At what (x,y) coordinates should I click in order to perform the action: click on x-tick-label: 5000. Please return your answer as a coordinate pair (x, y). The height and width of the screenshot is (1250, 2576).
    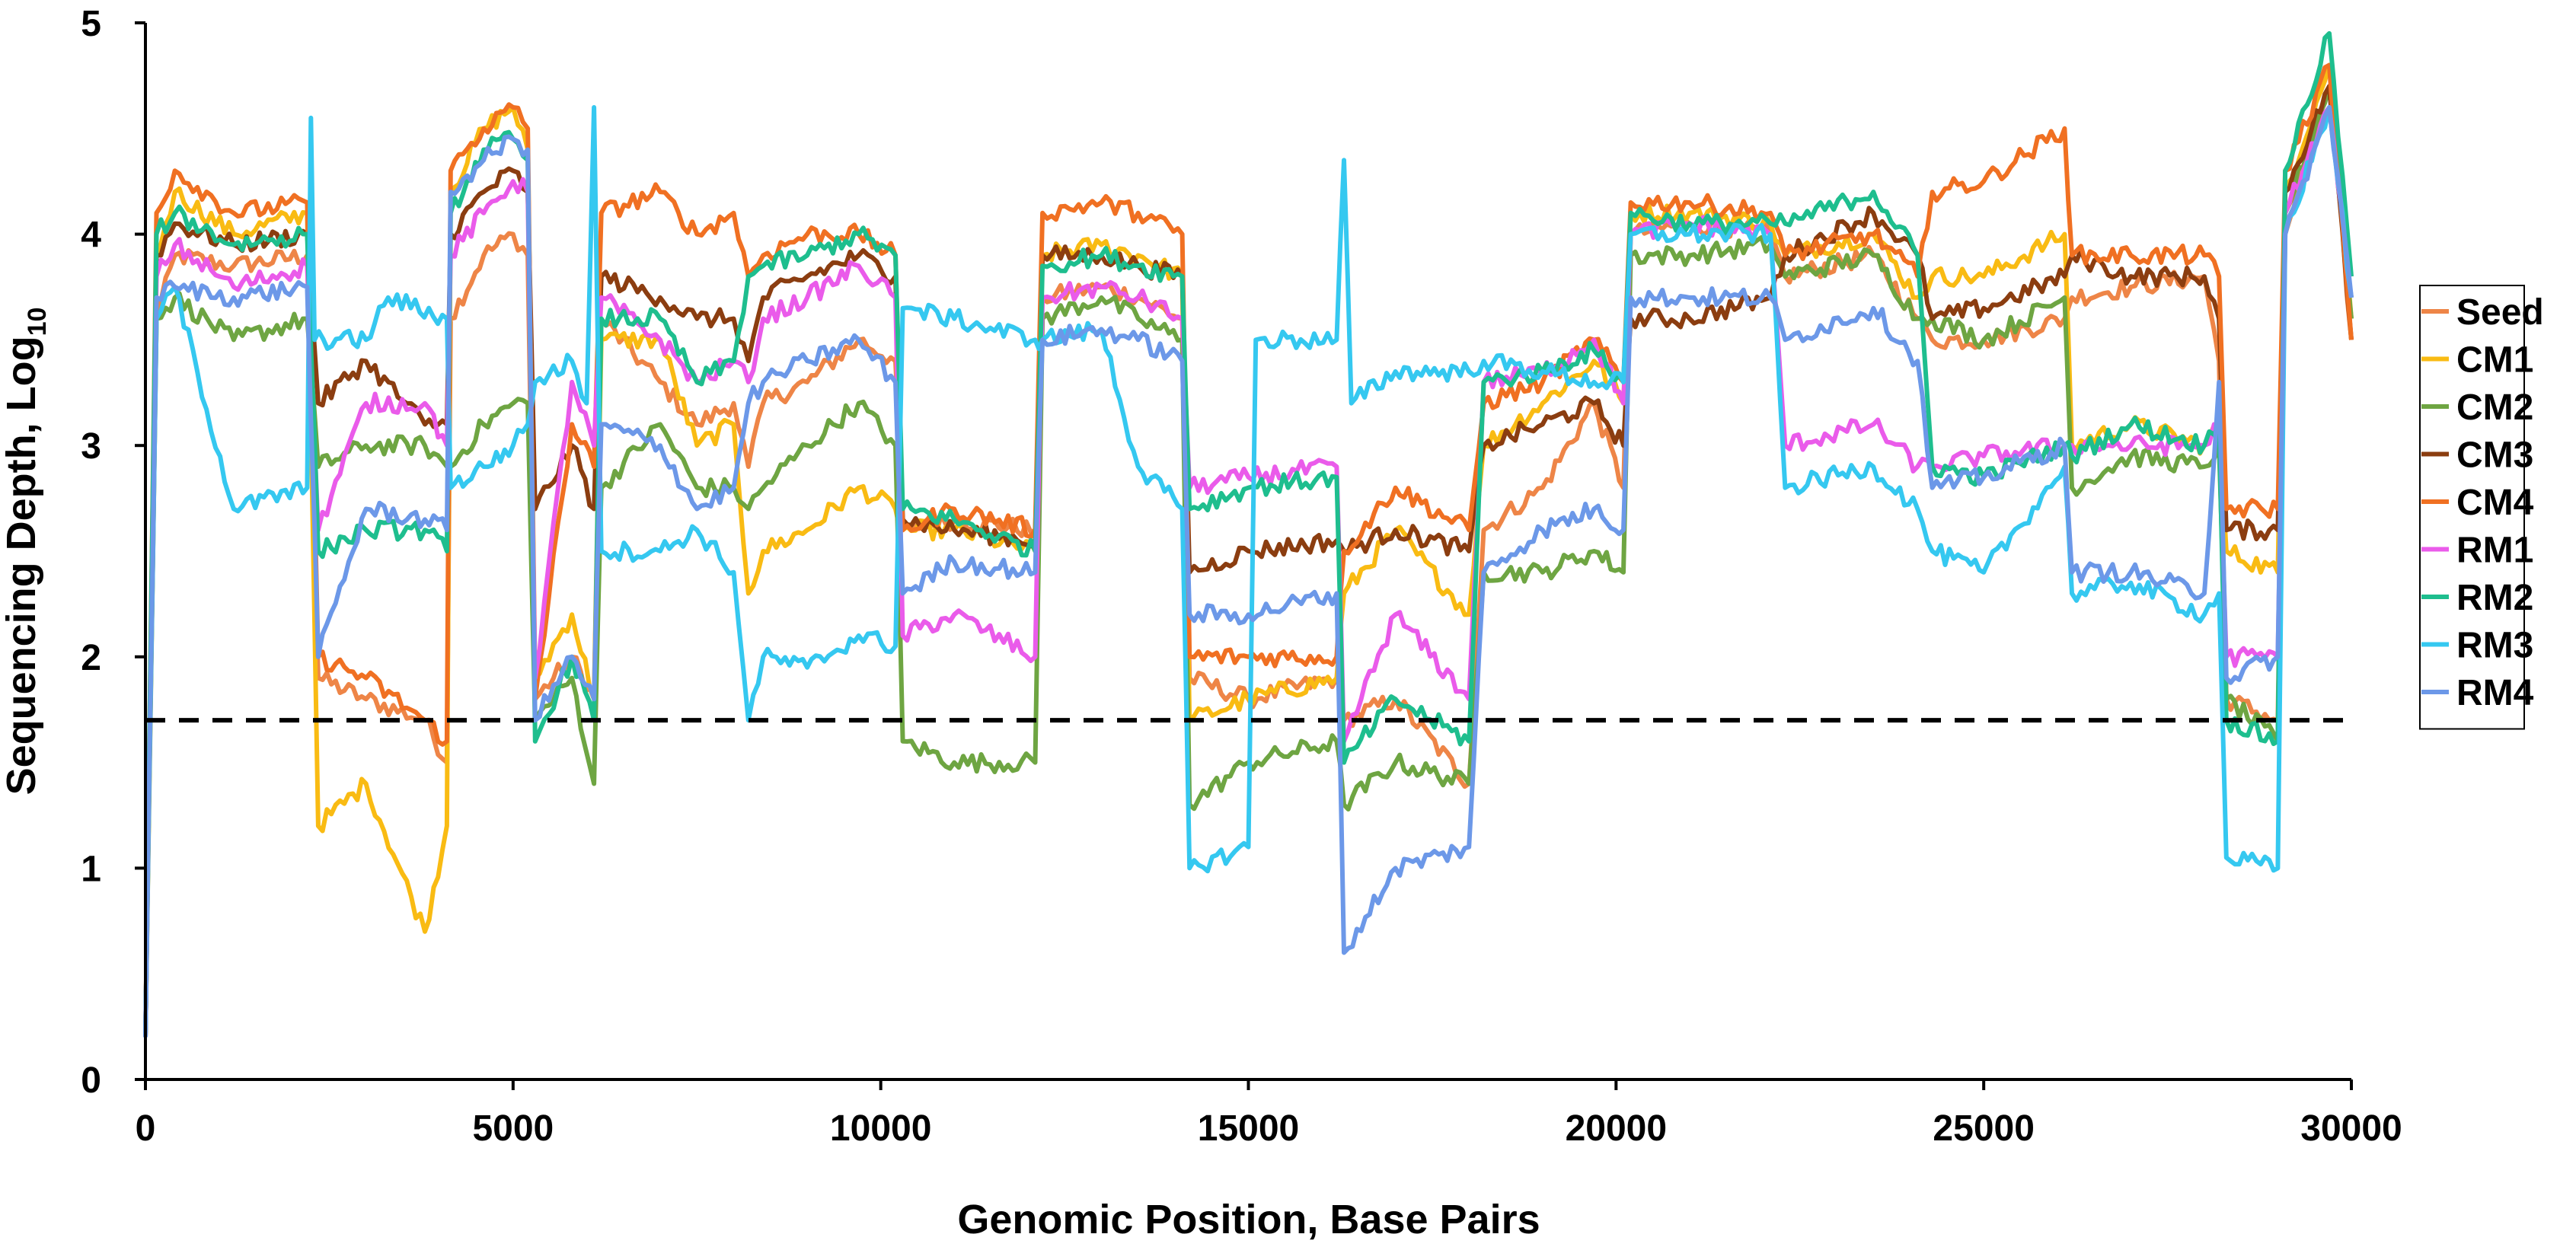
    Looking at the image, I should click on (513, 1128).